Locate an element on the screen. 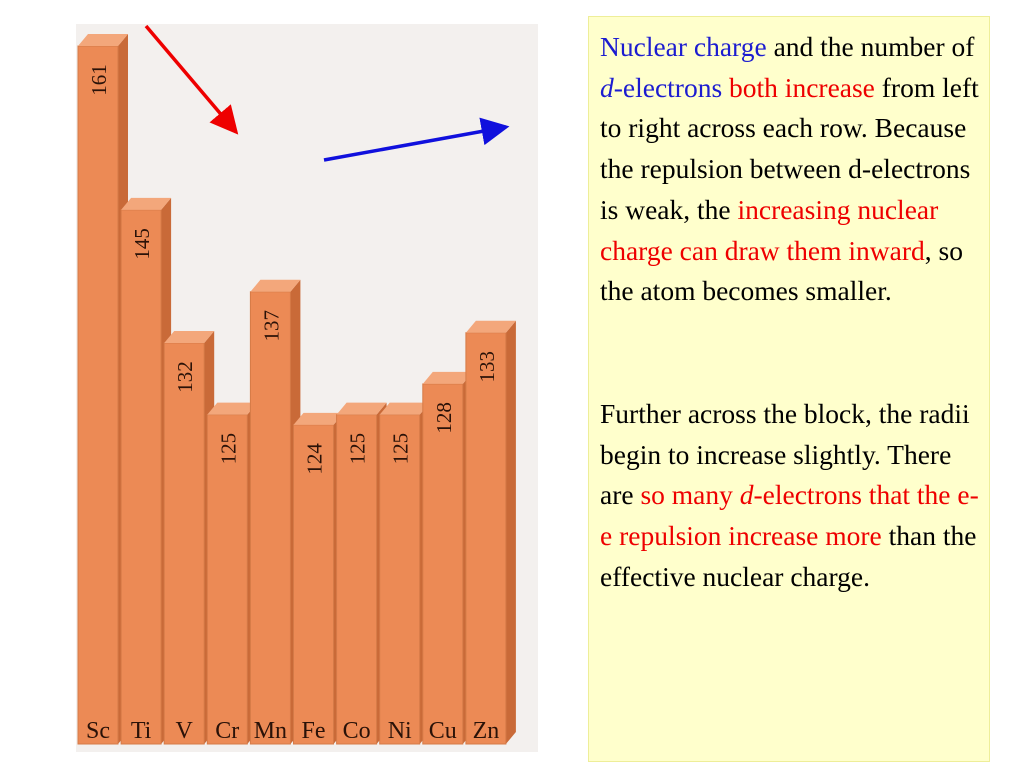 The height and width of the screenshot is (768, 1024). category-label-mn: Mn is located at coordinates (270, 731).